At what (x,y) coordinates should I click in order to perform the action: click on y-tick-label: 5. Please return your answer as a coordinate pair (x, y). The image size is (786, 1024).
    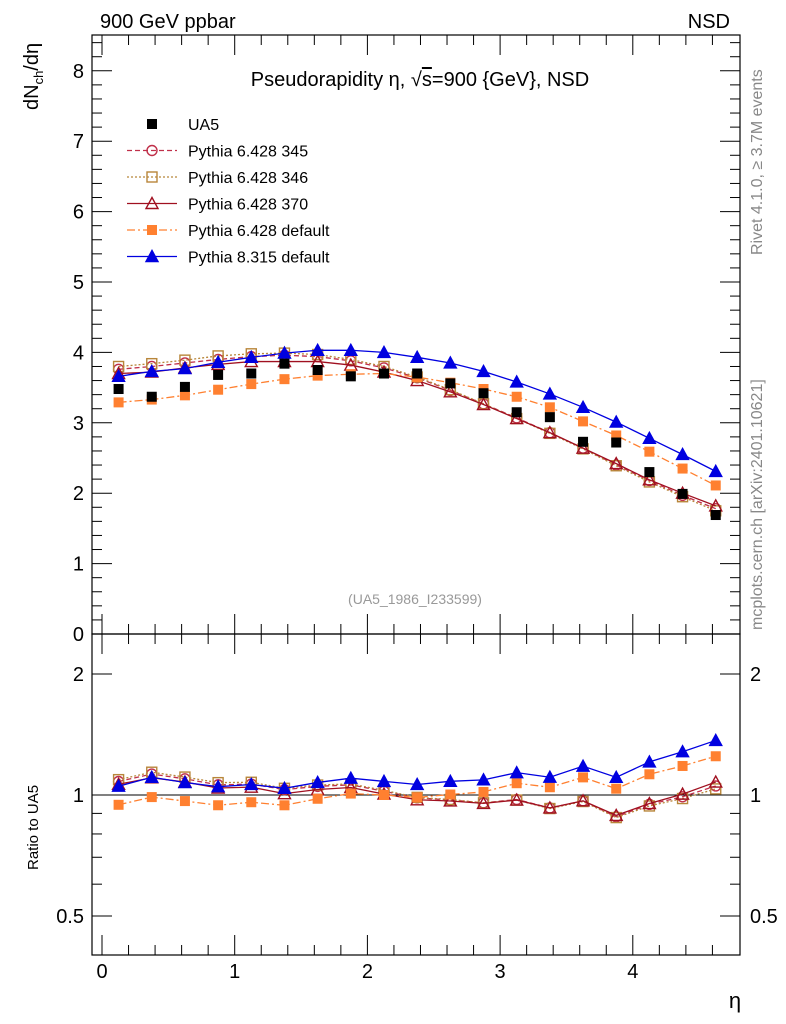
    Looking at the image, I should click on (78, 283).